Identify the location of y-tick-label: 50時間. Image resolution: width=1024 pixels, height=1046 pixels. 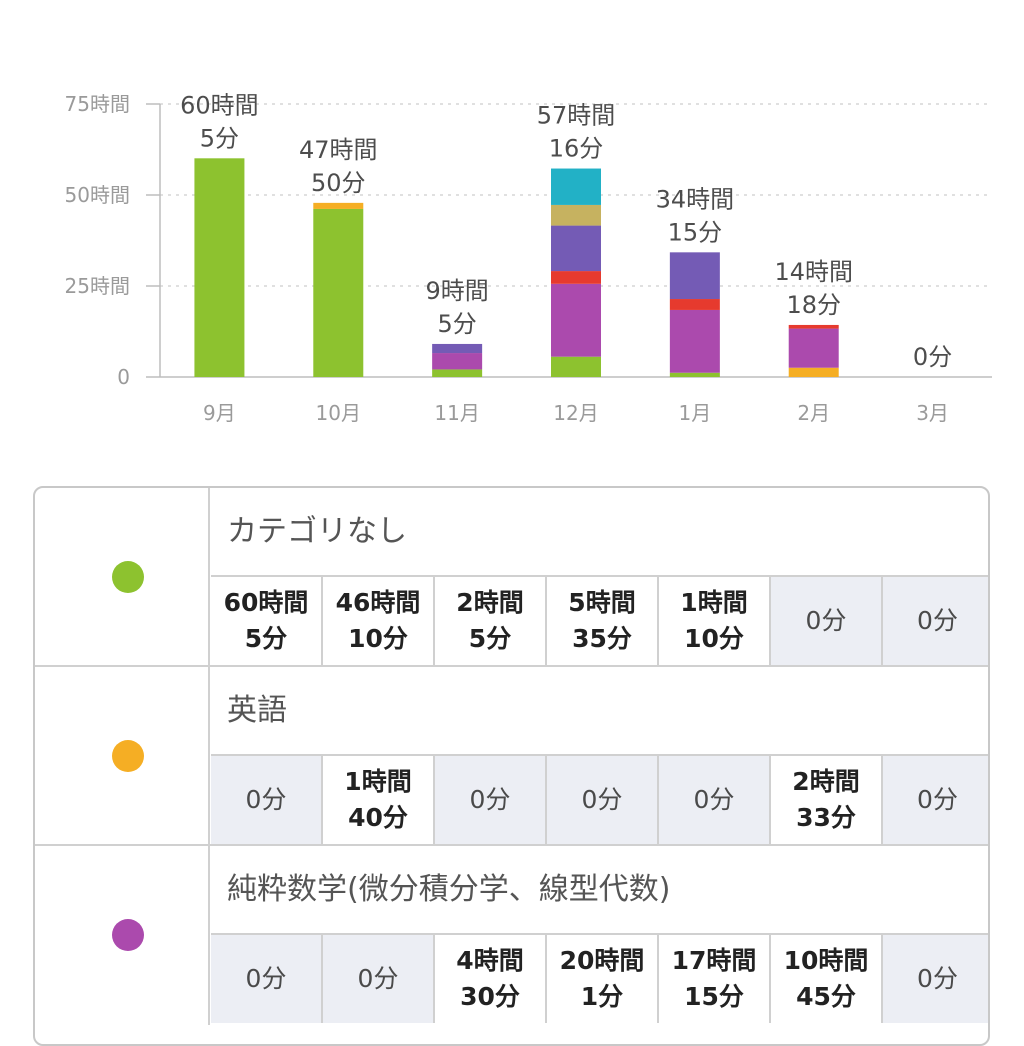
(97, 195).